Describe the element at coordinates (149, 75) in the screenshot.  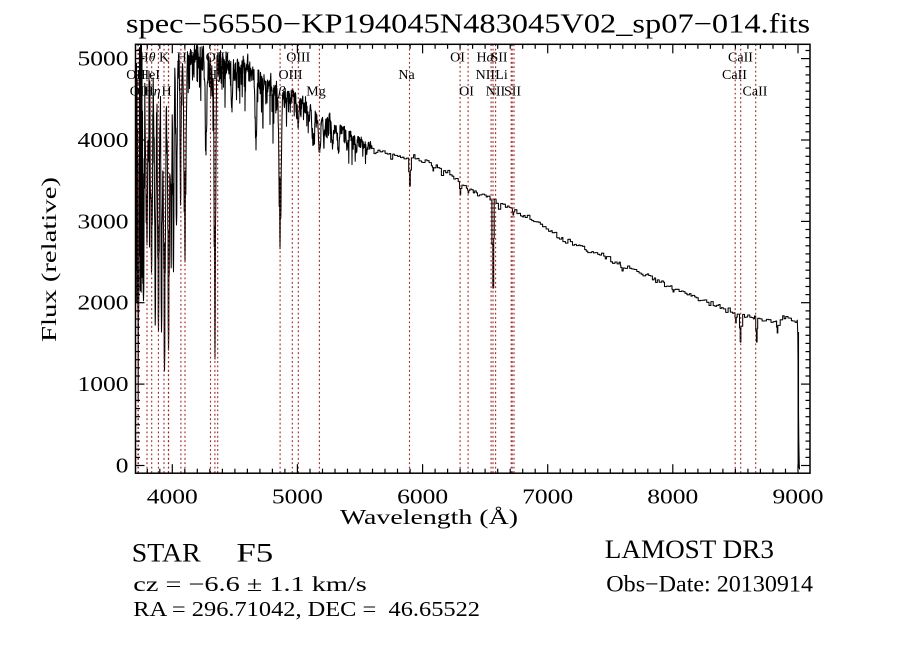
I see `svg-text: HeI` at that location.